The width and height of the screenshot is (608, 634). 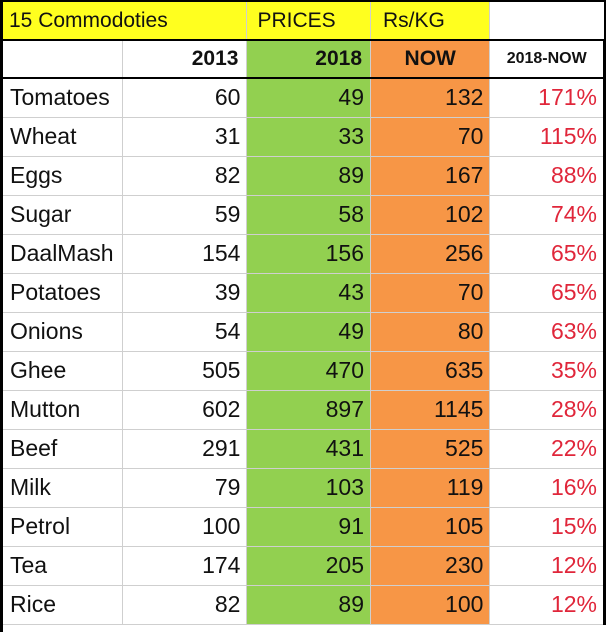 What do you see at coordinates (547, 137) in the screenshot?
I see `change-2018-now: 115%` at bounding box center [547, 137].